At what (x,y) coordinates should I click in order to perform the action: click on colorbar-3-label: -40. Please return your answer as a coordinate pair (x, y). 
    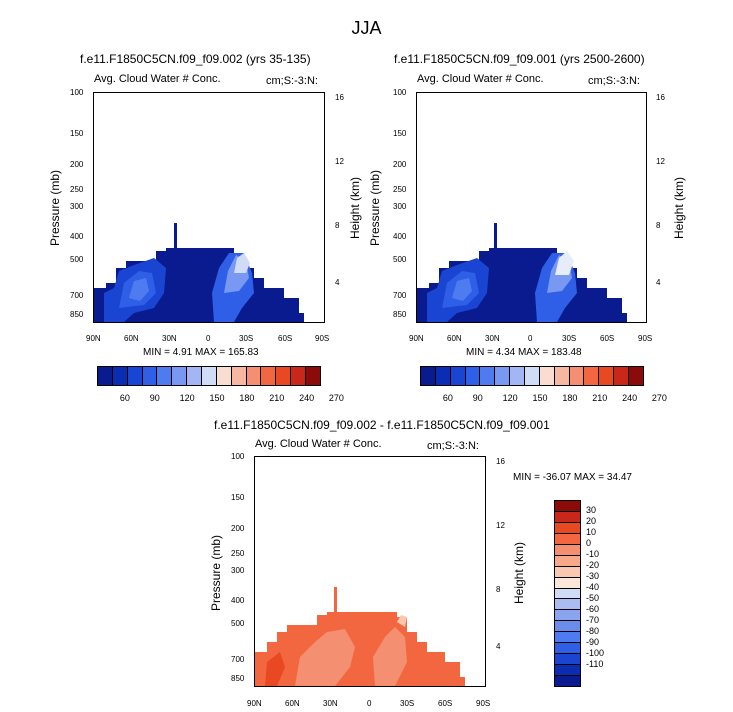
    Looking at the image, I should click on (593, 587).